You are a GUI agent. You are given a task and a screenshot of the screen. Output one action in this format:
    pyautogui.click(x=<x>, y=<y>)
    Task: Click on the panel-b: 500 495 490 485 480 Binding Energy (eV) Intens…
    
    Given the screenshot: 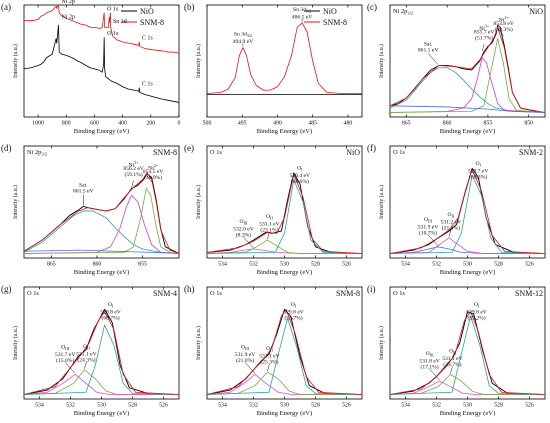 What is the action you would take?
    pyautogui.click(x=274, y=70)
    